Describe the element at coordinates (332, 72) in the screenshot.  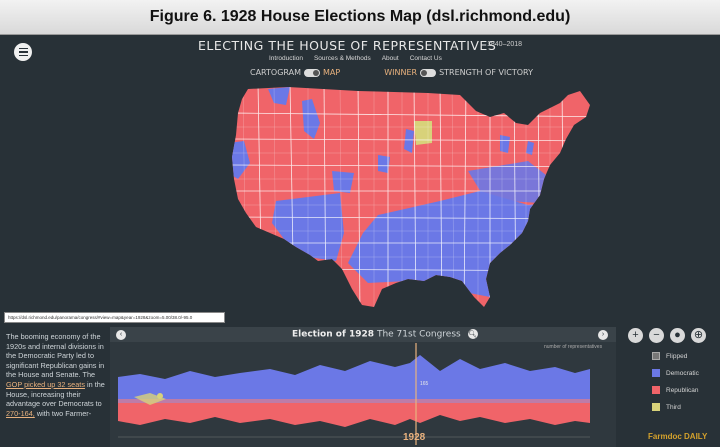
I see `map-label: MAP` at that location.